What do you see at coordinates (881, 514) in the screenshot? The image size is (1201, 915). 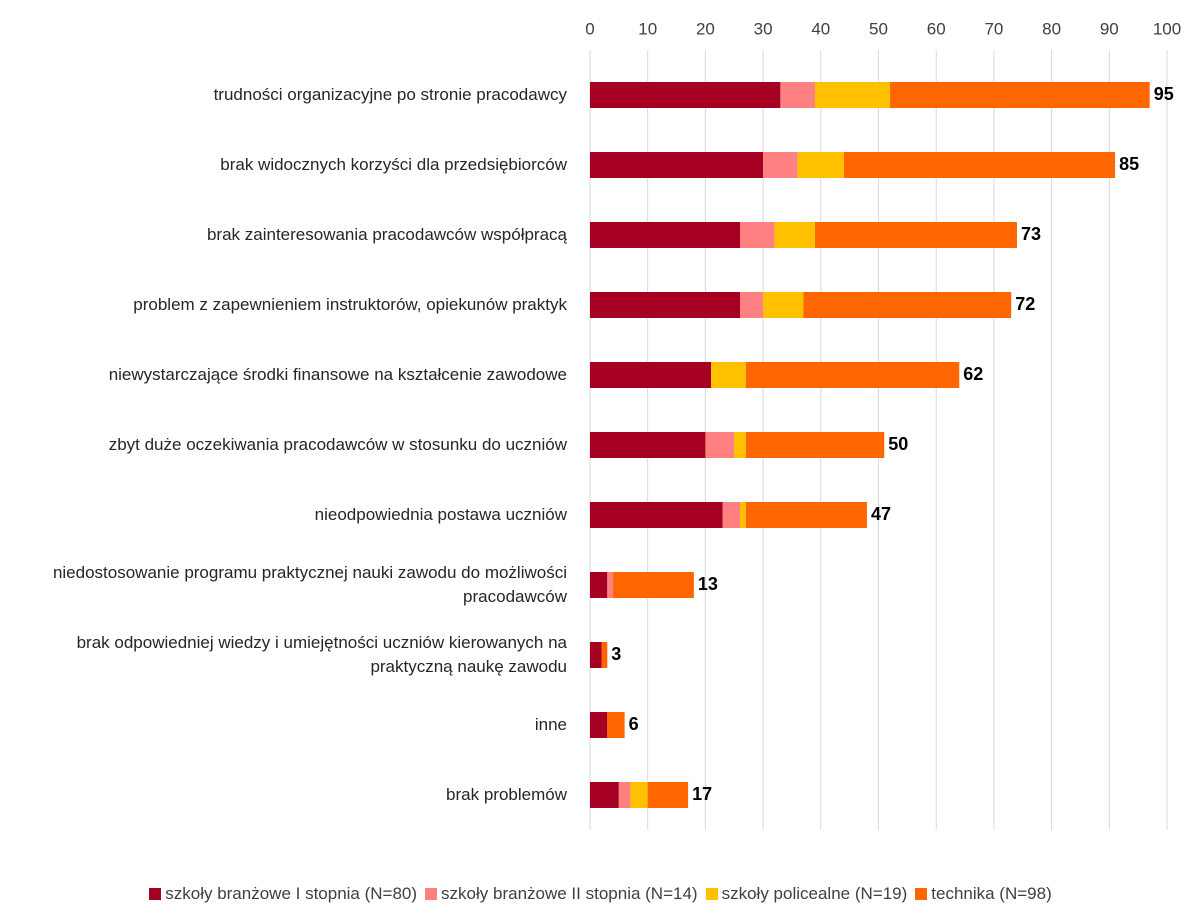 I see `total-label: 47` at bounding box center [881, 514].